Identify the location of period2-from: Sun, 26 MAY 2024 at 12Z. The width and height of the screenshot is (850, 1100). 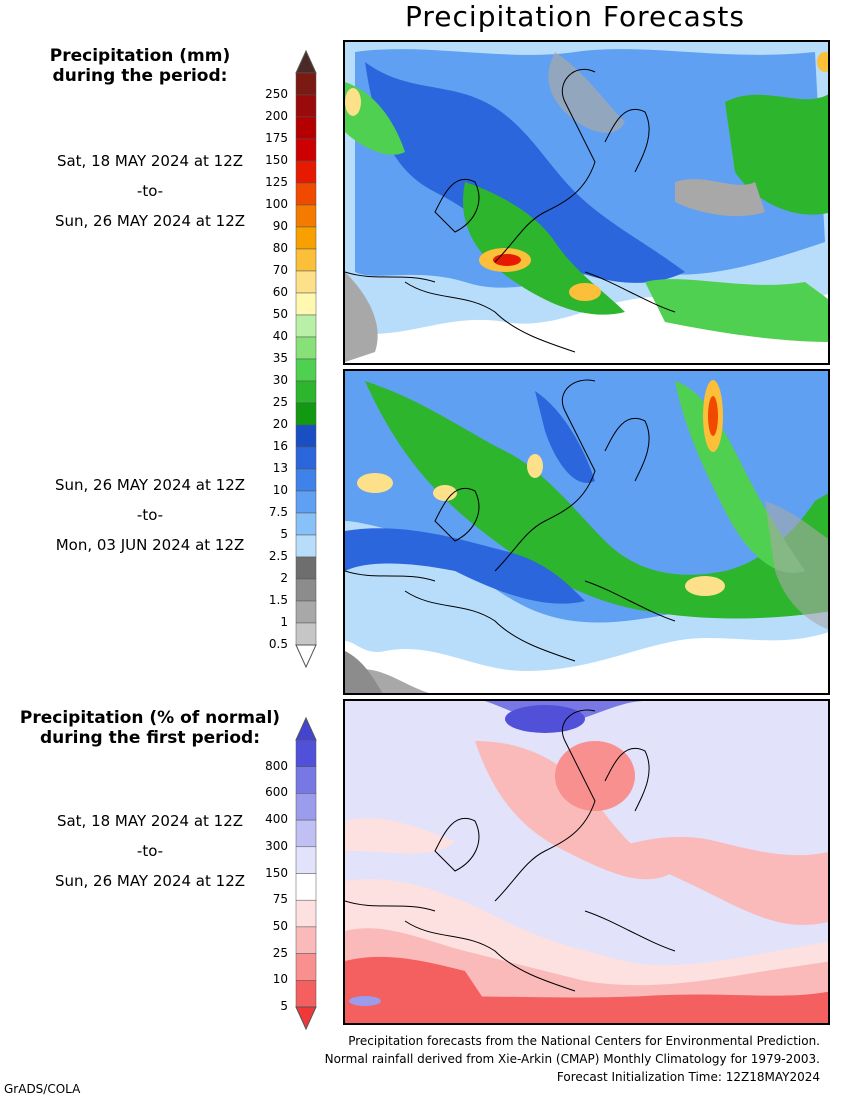
(150, 485).